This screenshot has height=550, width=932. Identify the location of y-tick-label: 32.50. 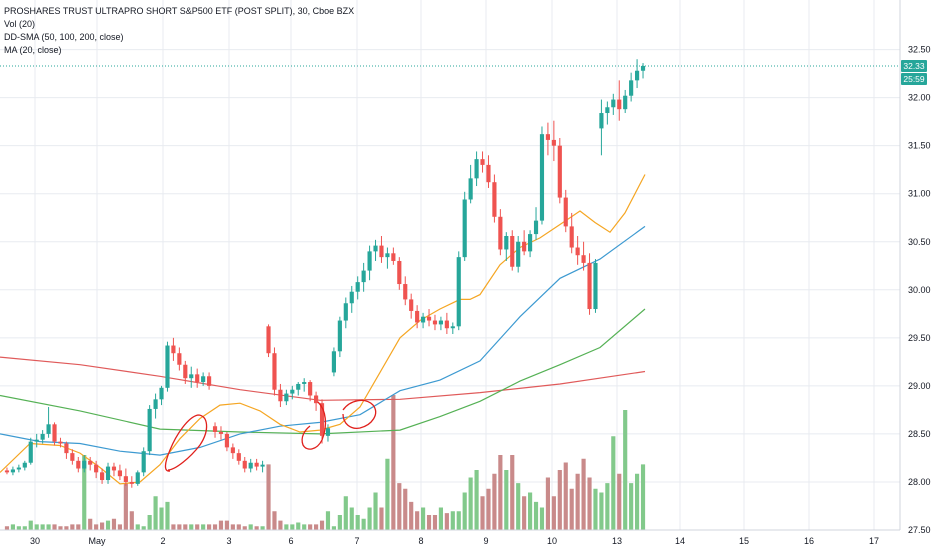
(919, 50).